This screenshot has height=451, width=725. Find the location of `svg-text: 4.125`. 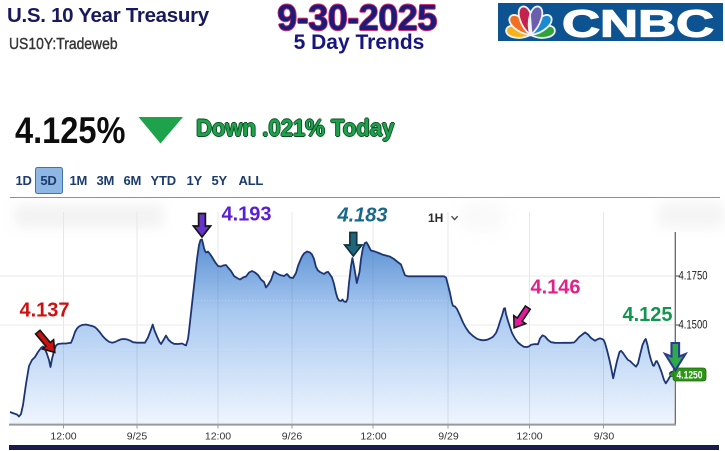

svg-text: 4.125 is located at coordinates (648, 315).